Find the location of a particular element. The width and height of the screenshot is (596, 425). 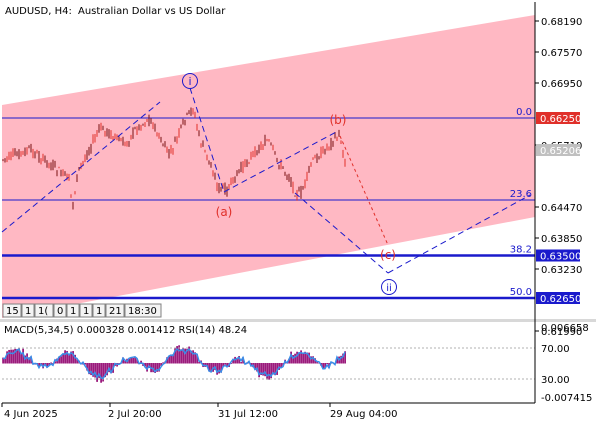

ind-tick-min: -0.007415 is located at coordinates (566, 398).